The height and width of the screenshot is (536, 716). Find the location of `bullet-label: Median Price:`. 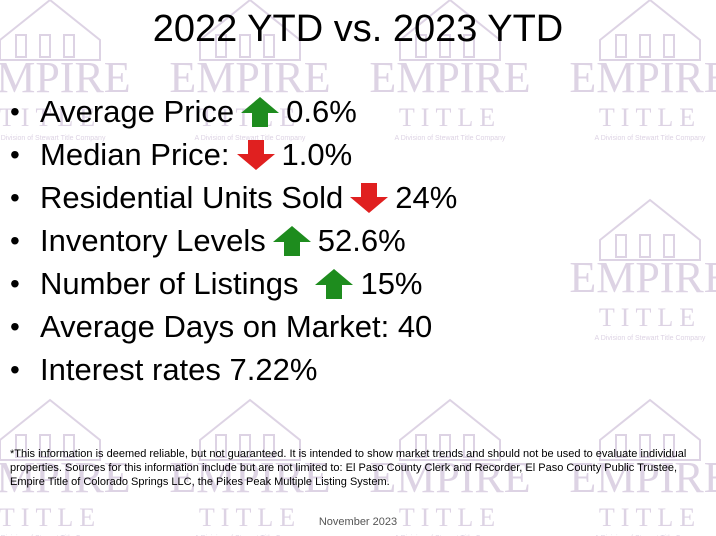

bullet-label: Median Price: is located at coordinates (135, 154).